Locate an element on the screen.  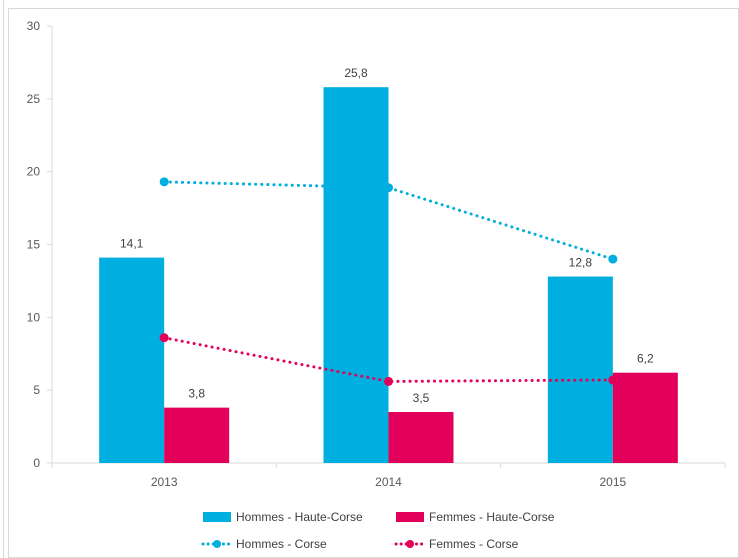
y-tick-label: 10 is located at coordinates (34, 317).